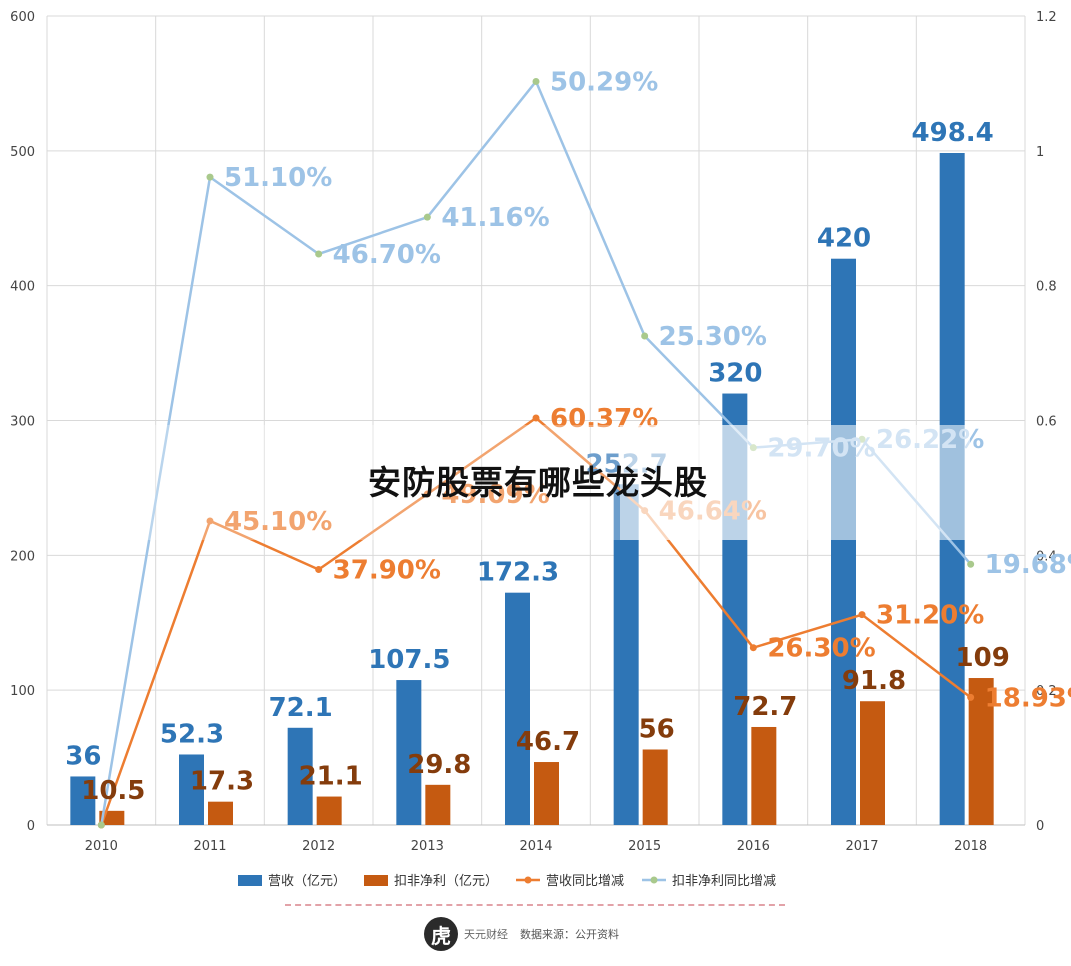  What do you see at coordinates (387, 570) in the screenshot?
I see `line-value-label: 37.90%` at bounding box center [387, 570].